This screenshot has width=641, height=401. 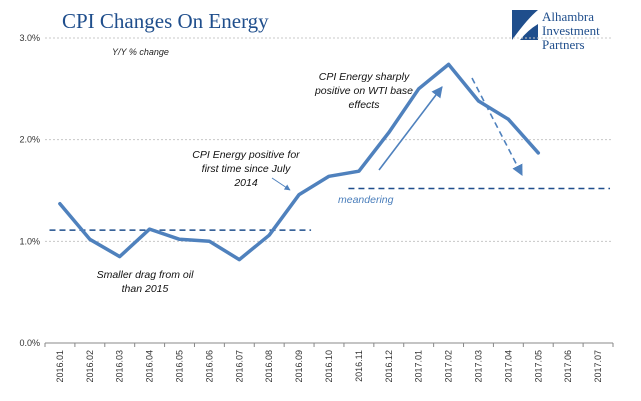 I want to click on x-tick-label: 2016.05, so click(x=180, y=366).